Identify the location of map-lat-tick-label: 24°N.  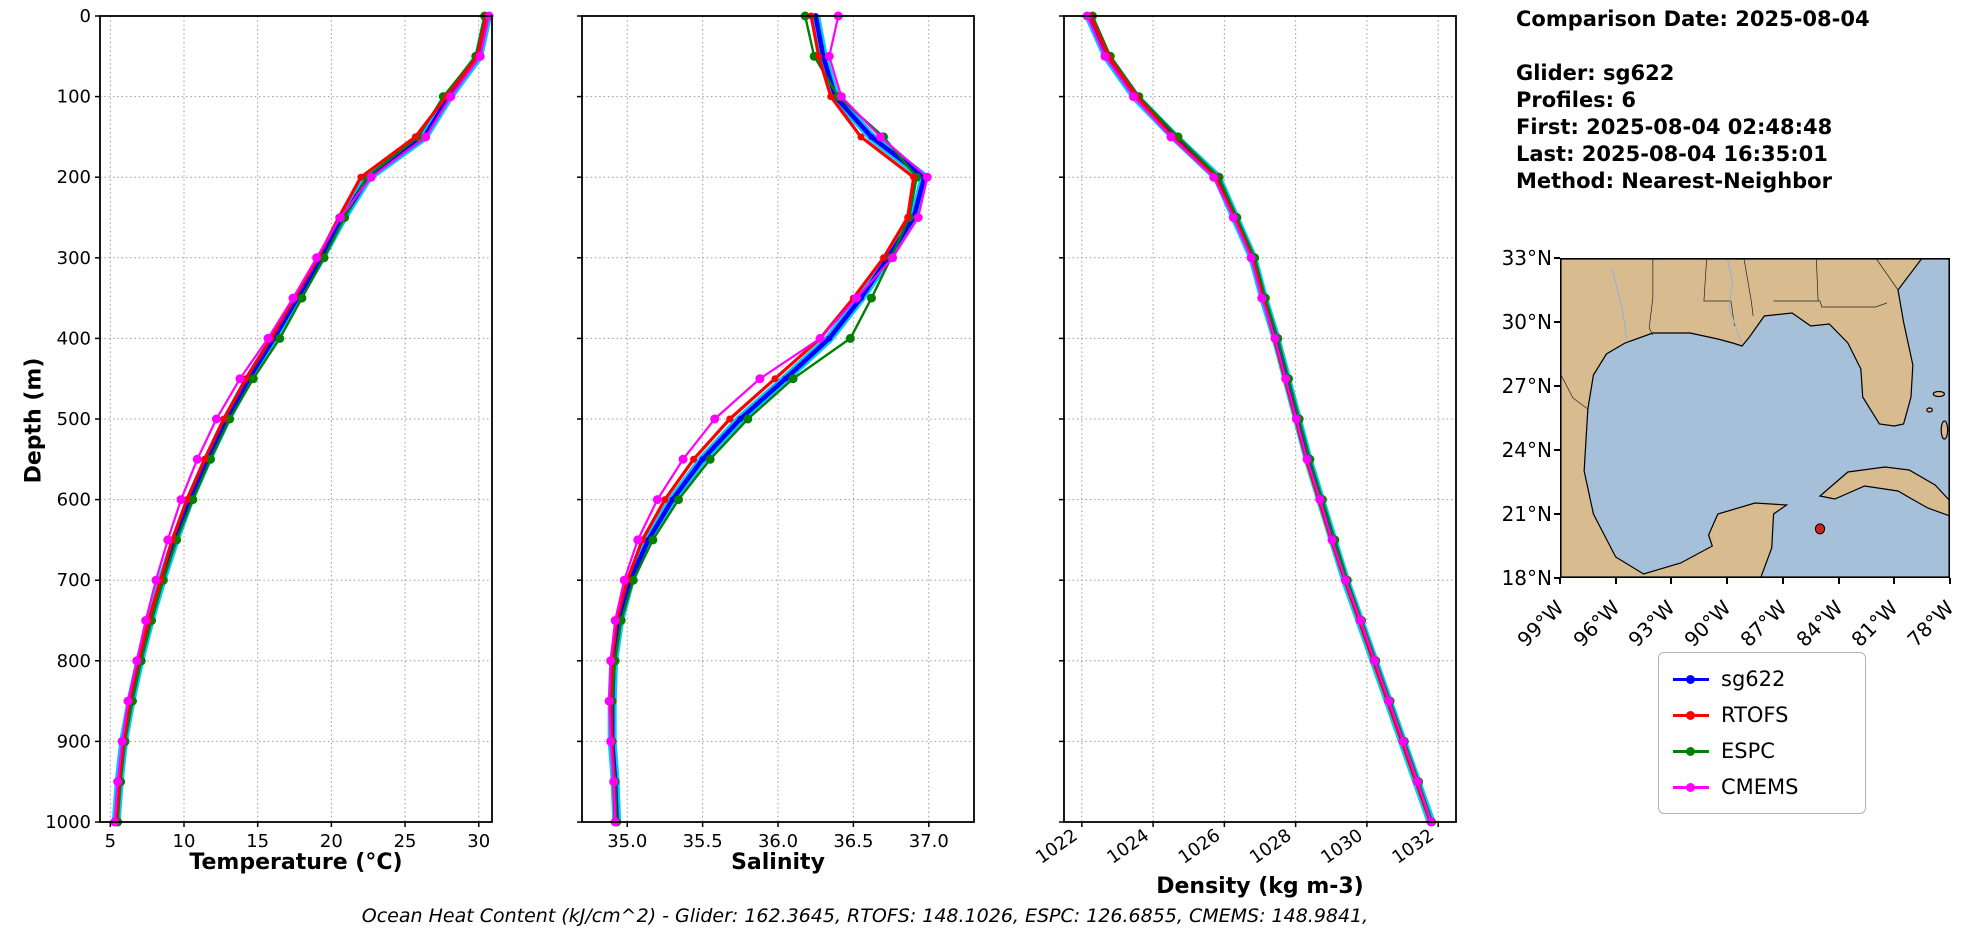
(1526, 450).